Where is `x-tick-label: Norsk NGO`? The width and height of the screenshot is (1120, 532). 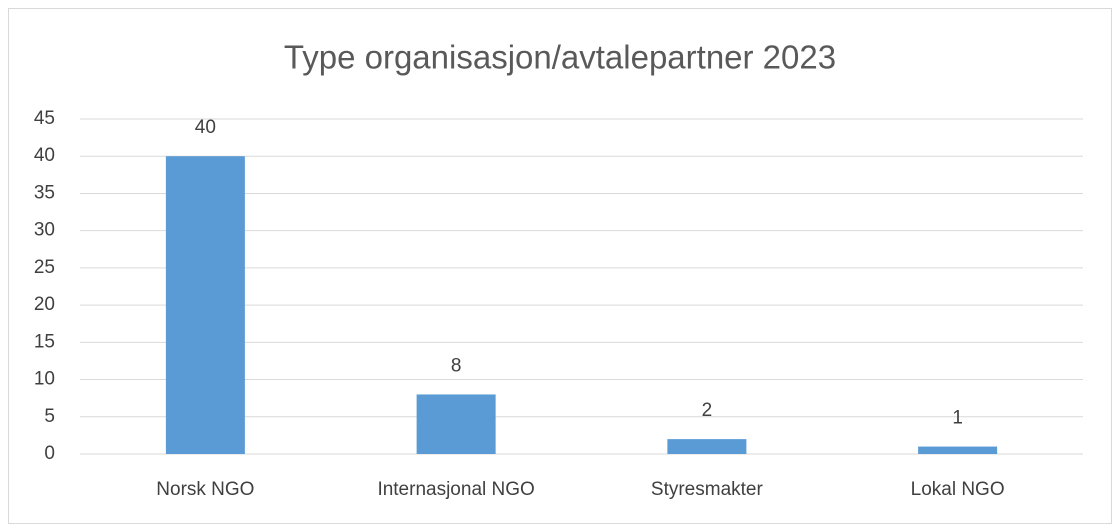 x-tick-label: Norsk NGO is located at coordinates (205, 489).